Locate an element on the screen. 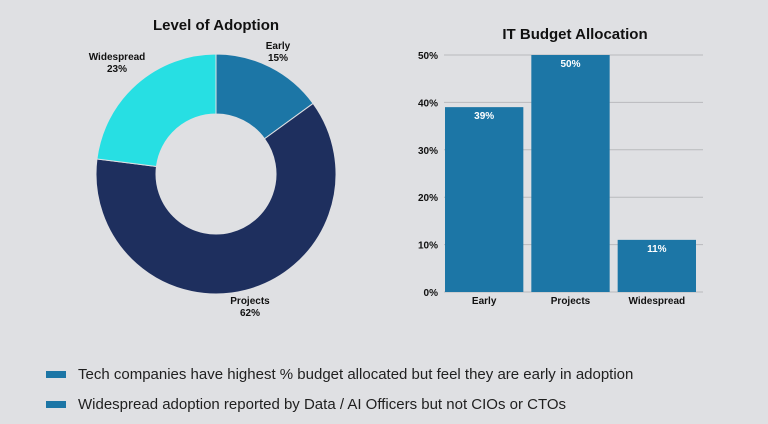  y-tick-label: 10% is located at coordinates (428, 246).